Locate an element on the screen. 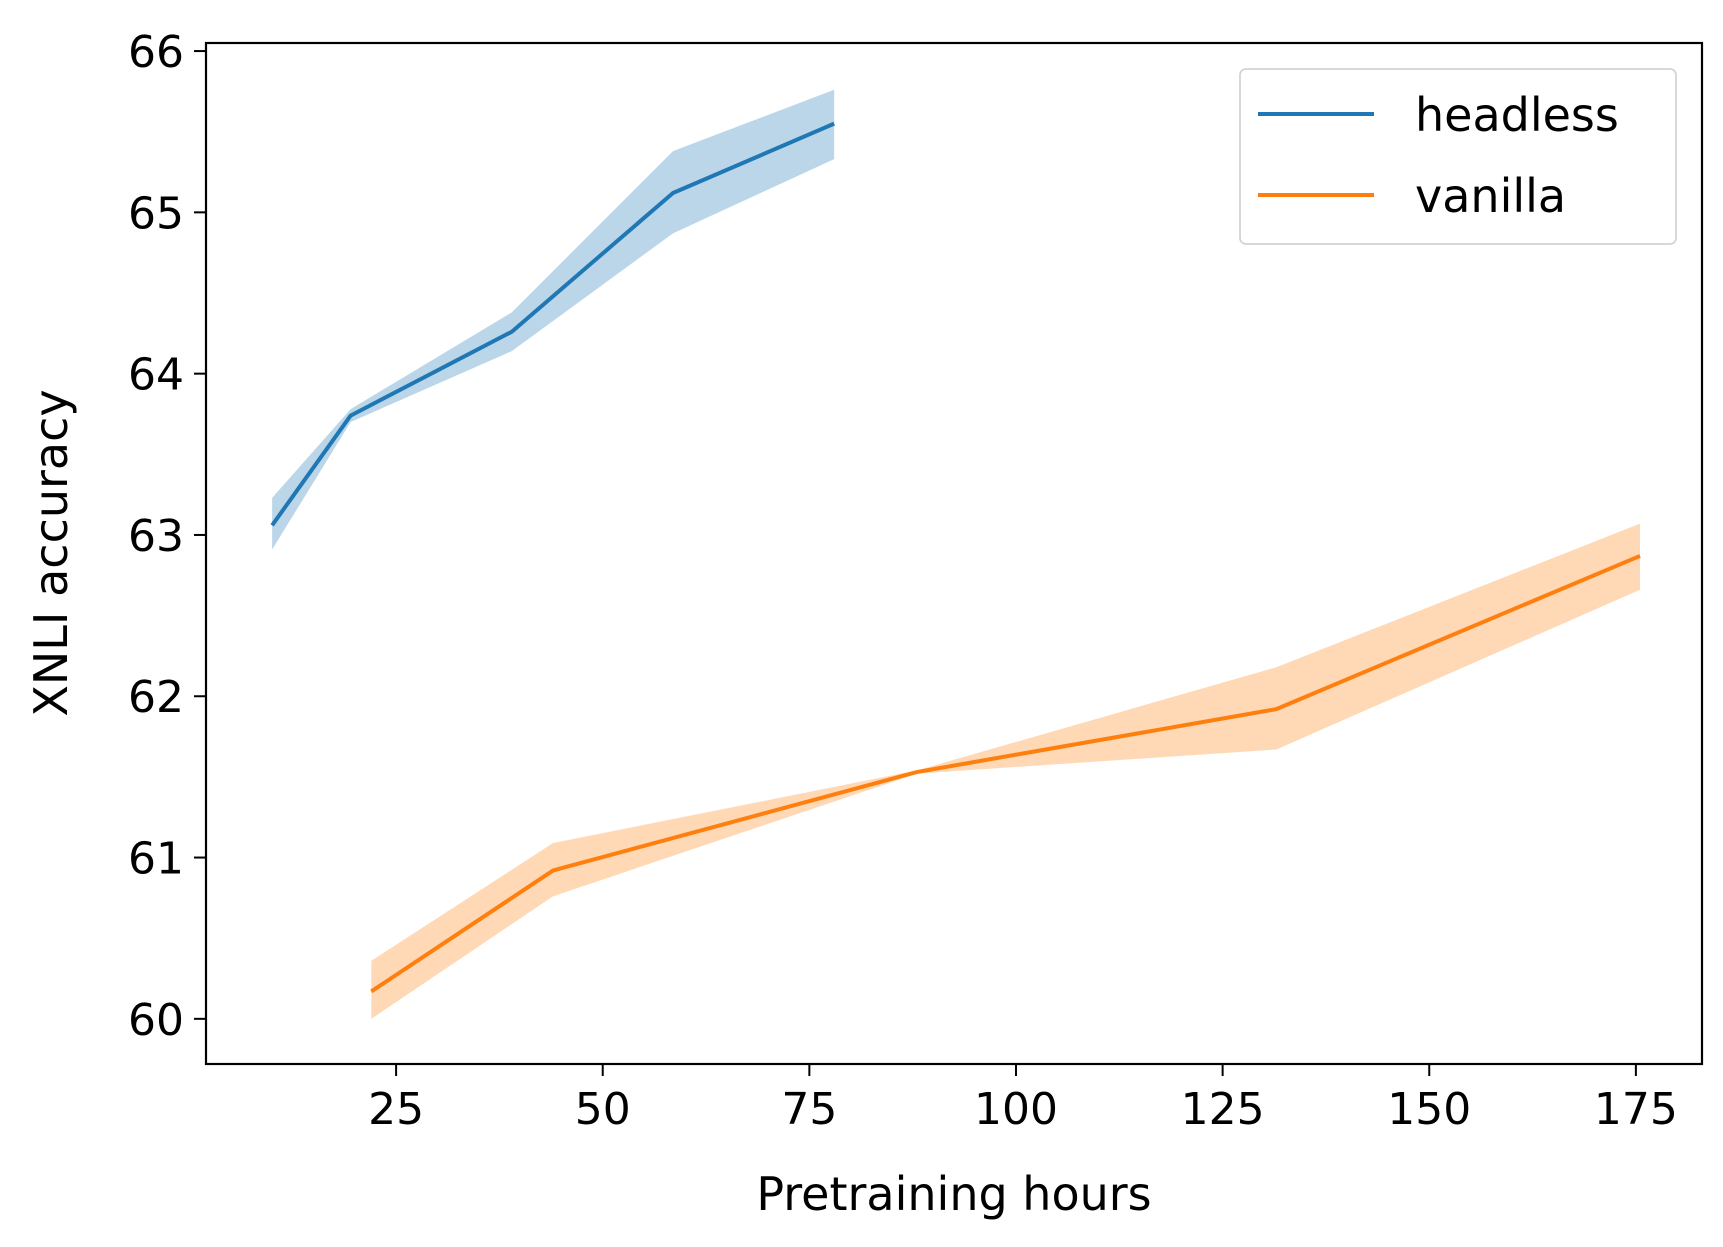 This screenshot has width=1723, height=1247. legend: headless vanilla is located at coordinates (1458, 156).